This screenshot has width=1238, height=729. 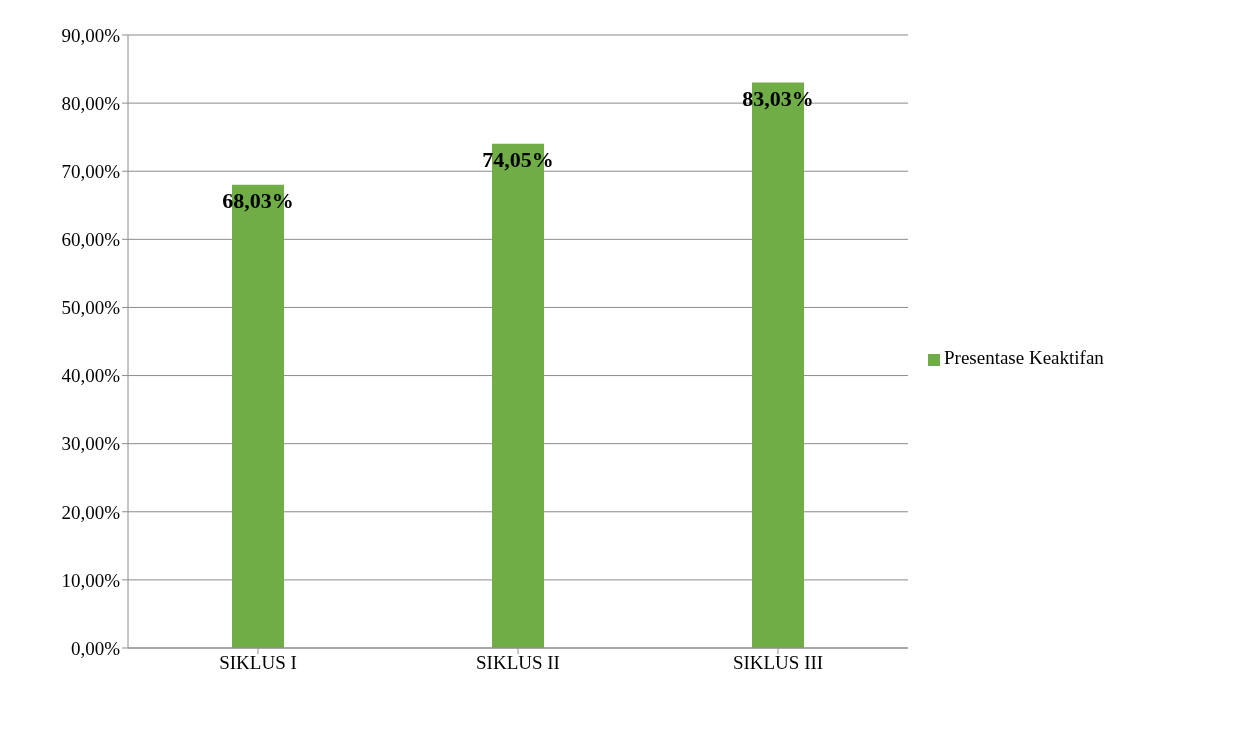 What do you see at coordinates (91, 240) in the screenshot?
I see `y-tick-label: 60,00%` at bounding box center [91, 240].